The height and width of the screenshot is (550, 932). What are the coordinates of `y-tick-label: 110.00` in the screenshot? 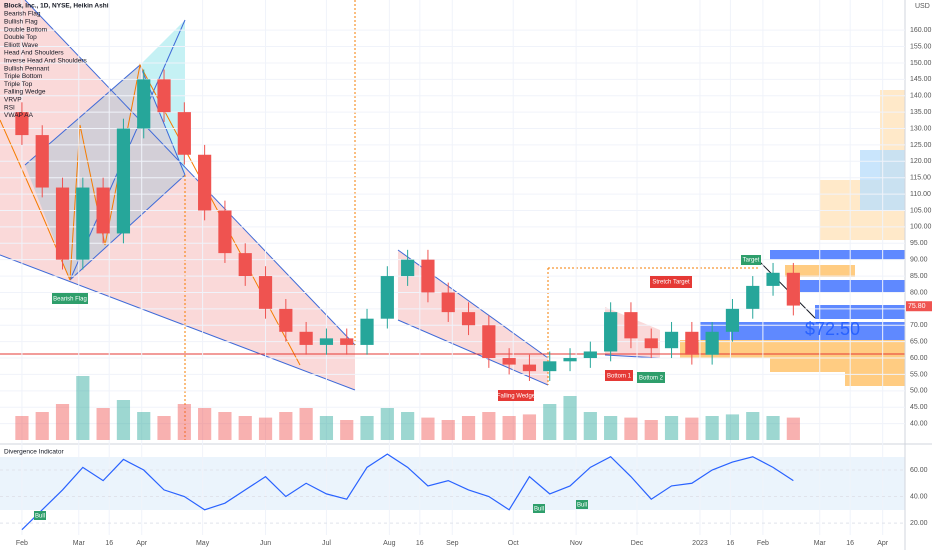 It's located at (920, 194).